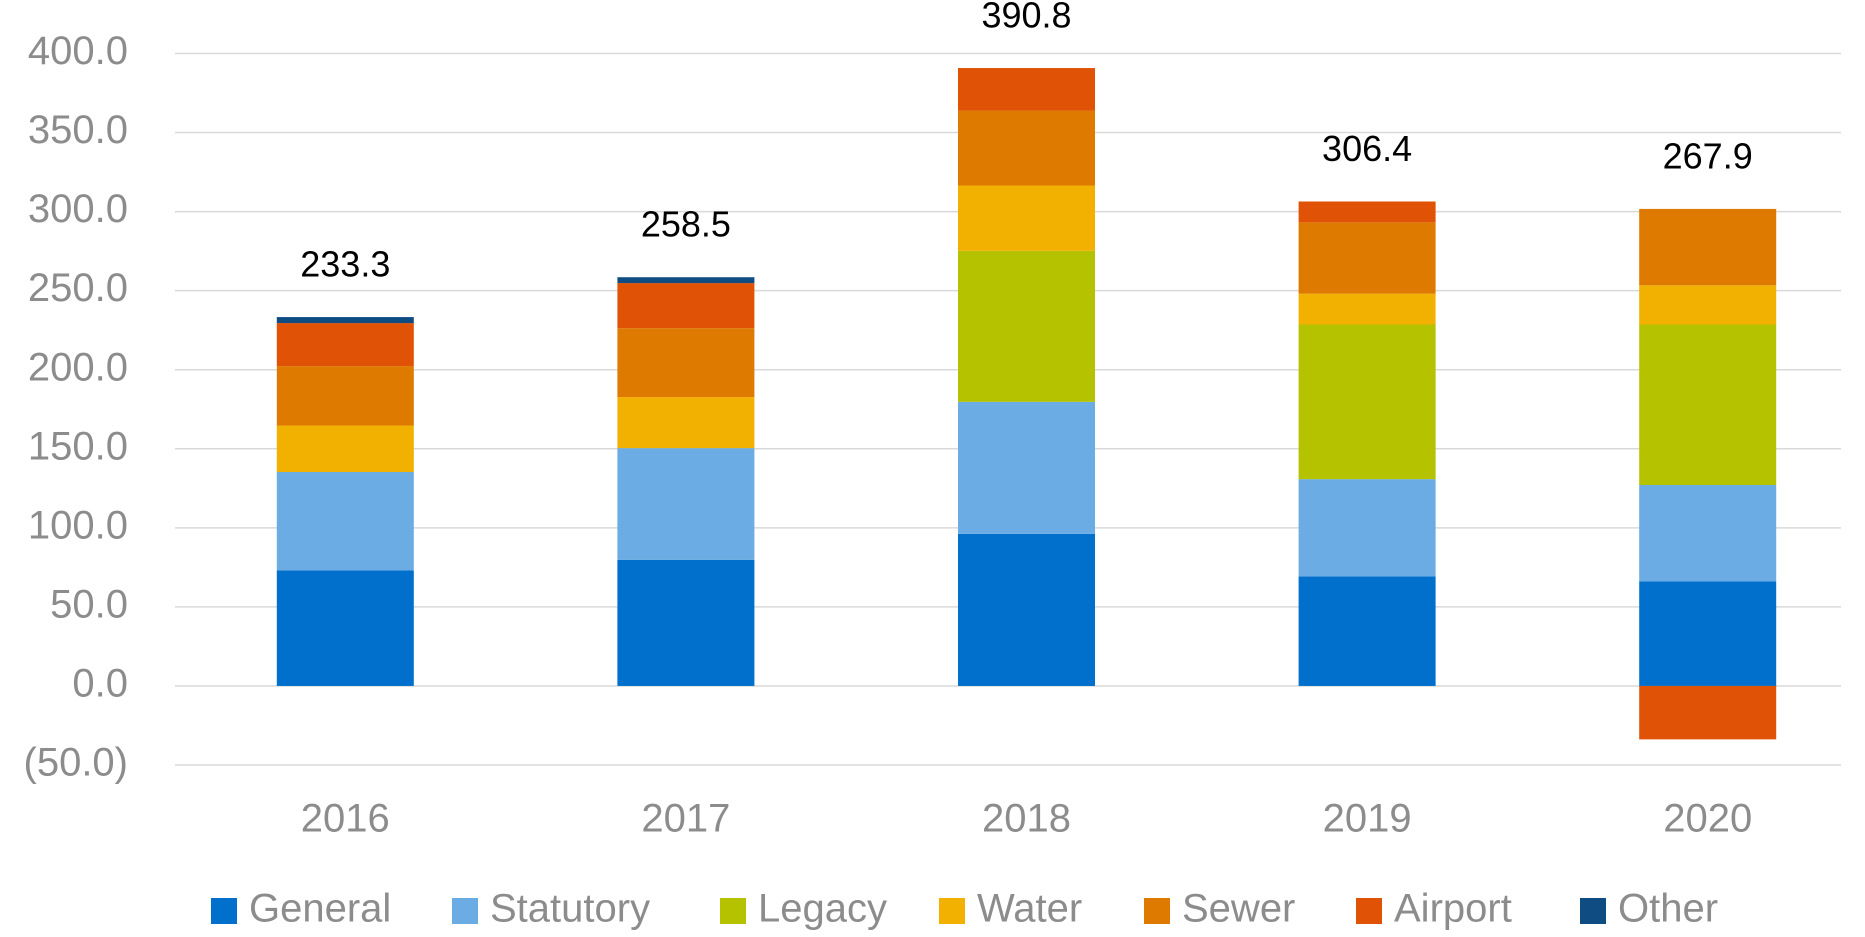 The image size is (1865, 937). What do you see at coordinates (822, 909) in the screenshot?
I see `legend-label: Legacy` at bounding box center [822, 909].